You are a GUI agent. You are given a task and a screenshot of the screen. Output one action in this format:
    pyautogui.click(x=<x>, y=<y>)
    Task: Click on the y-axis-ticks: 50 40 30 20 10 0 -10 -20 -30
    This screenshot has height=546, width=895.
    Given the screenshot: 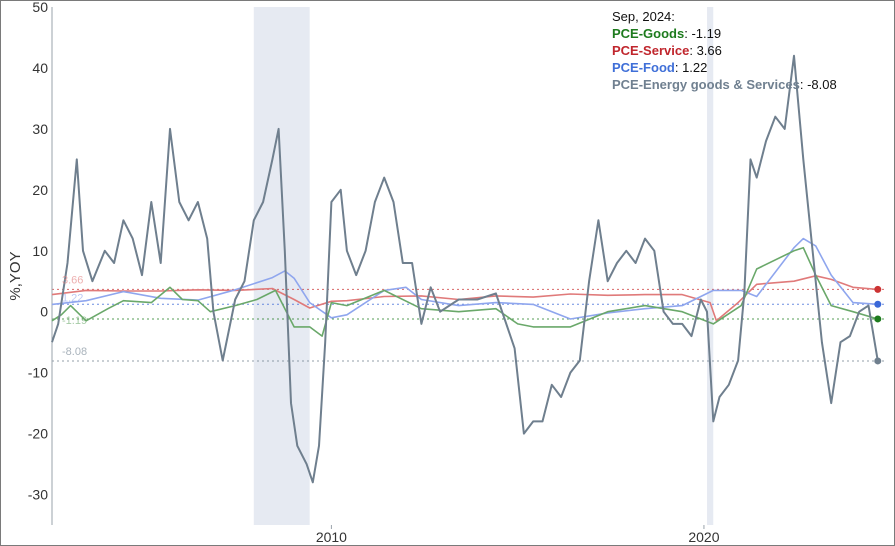 What is the action you would take?
    pyautogui.click(x=38, y=252)
    